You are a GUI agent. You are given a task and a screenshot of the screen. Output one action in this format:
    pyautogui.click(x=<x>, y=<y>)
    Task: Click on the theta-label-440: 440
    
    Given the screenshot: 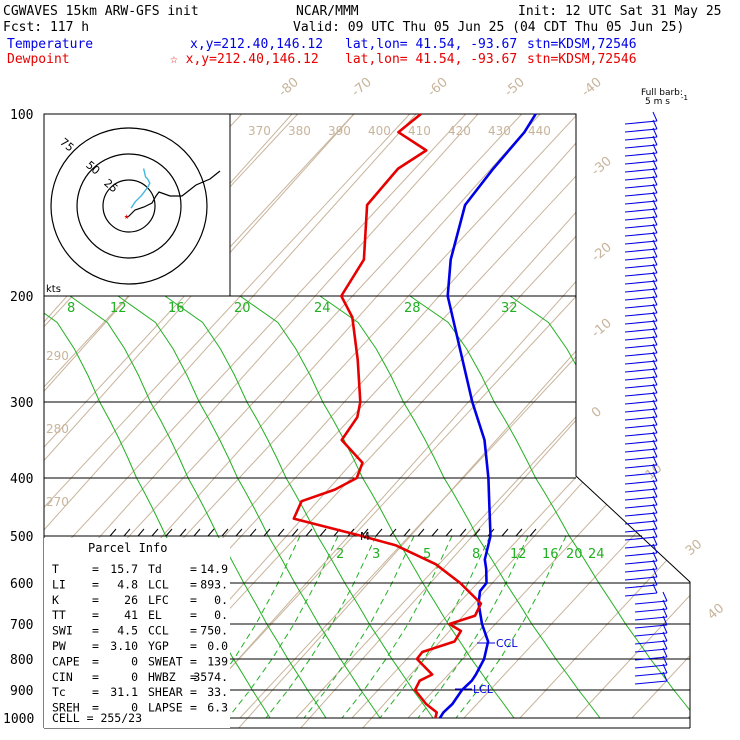 What is the action you would take?
    pyautogui.click(x=539, y=131)
    